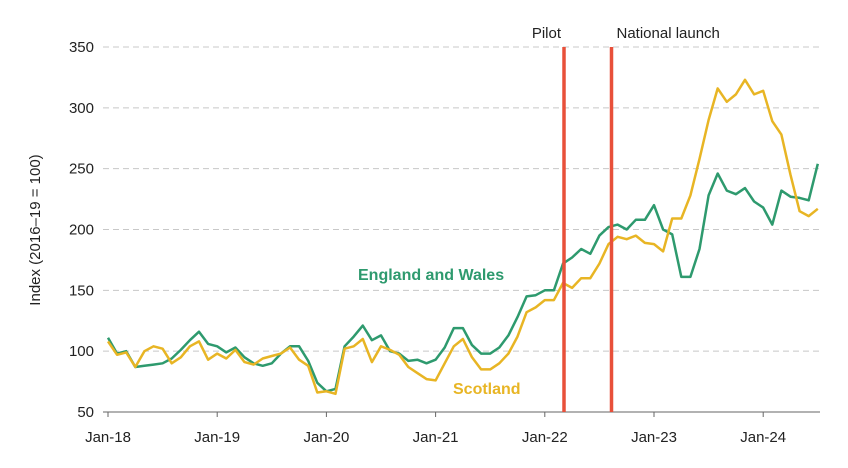  I want to click on y-tick-label: 100, so click(81, 351).